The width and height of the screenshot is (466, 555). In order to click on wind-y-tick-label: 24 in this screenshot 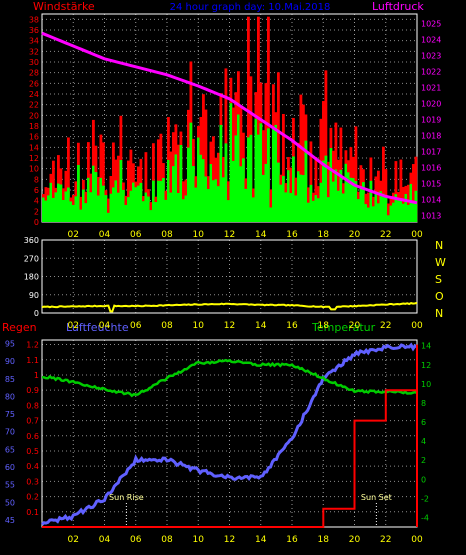, I will do `click(34, 94)`.